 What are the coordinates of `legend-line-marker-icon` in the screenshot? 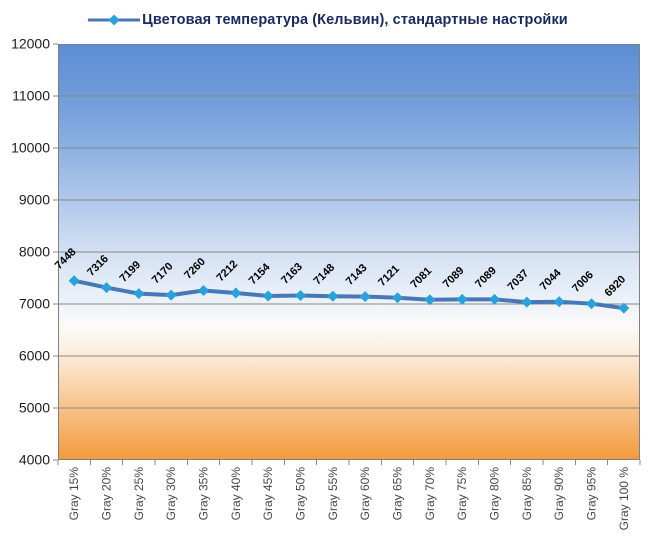 It's located at (114, 20).